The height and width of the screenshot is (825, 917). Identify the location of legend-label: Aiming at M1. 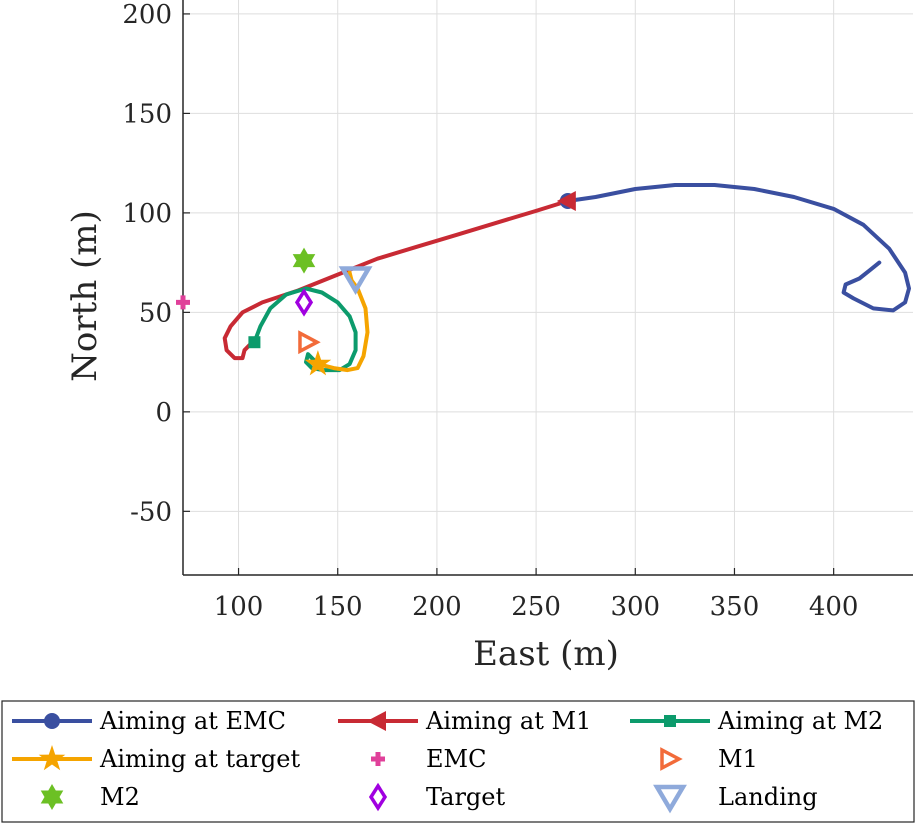
(508, 721).